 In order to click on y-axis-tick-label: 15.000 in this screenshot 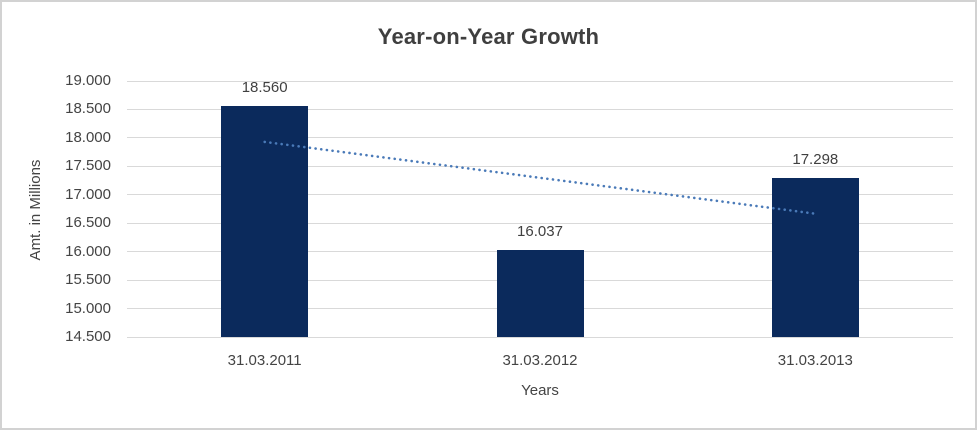, I will do `click(88, 308)`.